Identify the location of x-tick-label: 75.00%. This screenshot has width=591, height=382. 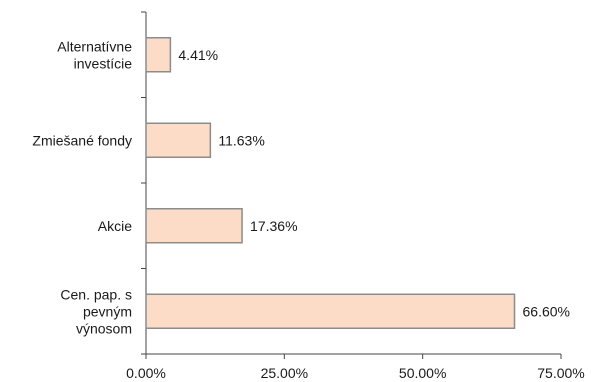
(560, 373).